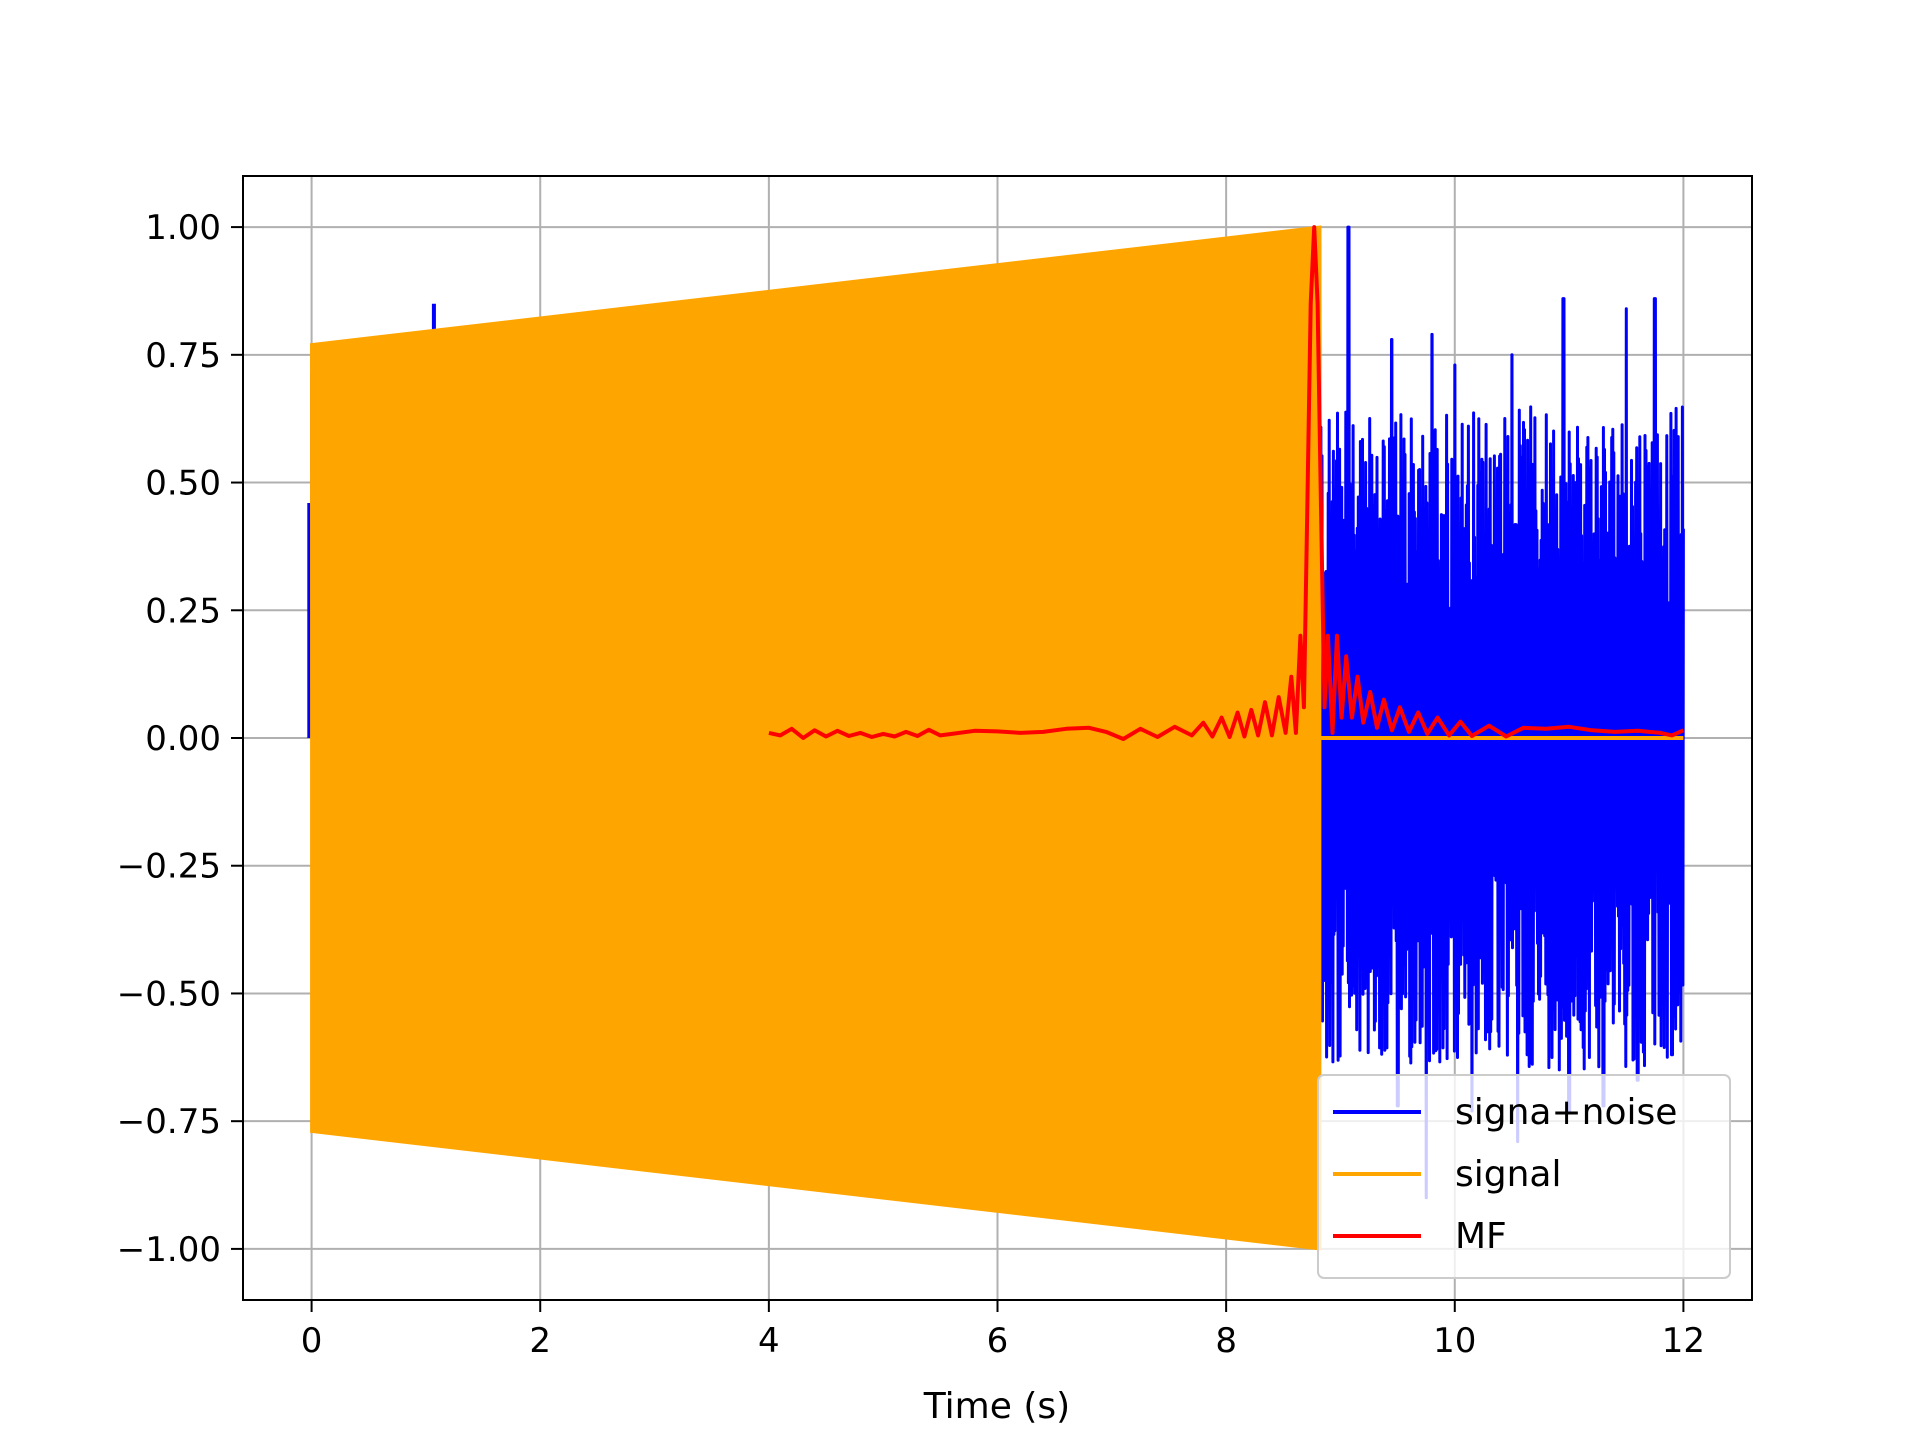 This screenshot has width=1920, height=1440. What do you see at coordinates (1226, 1341) in the screenshot?
I see `x-tick-label-4: 8` at bounding box center [1226, 1341].